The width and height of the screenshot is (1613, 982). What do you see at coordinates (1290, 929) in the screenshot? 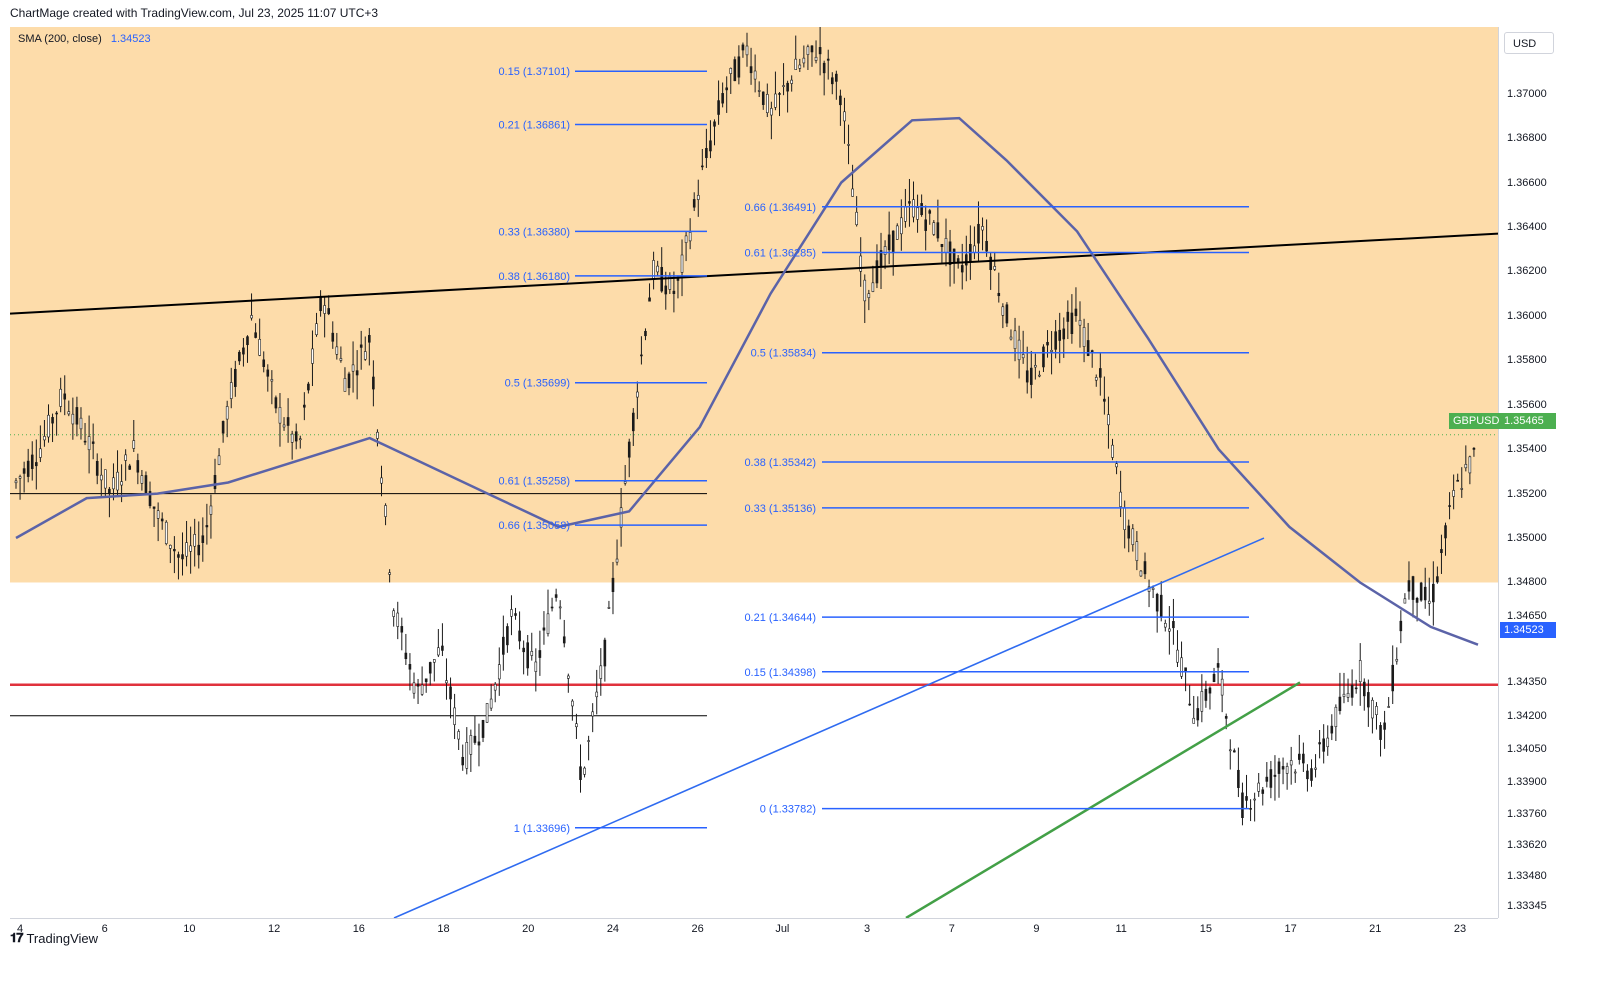
I see `time-tick-label: 17` at bounding box center [1290, 929].